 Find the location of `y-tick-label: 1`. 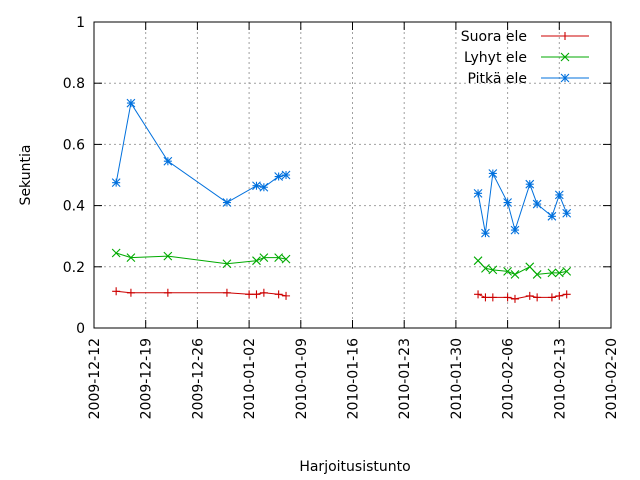

y-tick-label: 1 is located at coordinates (80, 23).